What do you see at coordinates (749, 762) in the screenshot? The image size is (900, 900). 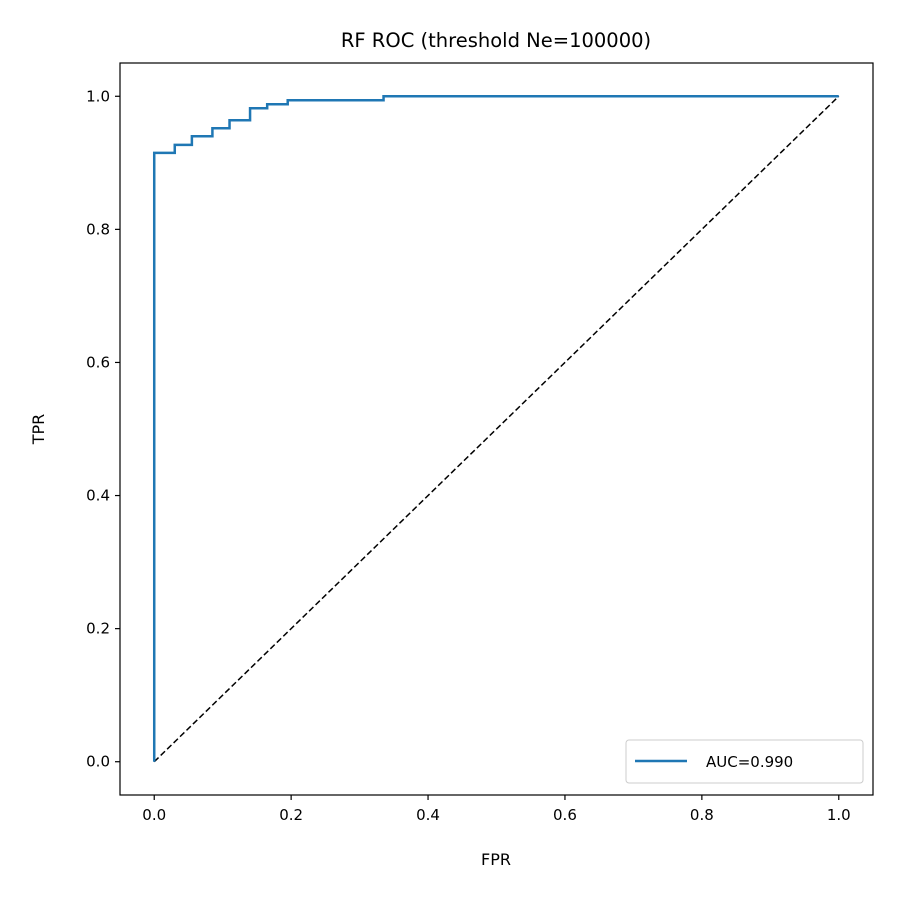 I see `legend-entry-label: AUC=0.990` at bounding box center [749, 762].